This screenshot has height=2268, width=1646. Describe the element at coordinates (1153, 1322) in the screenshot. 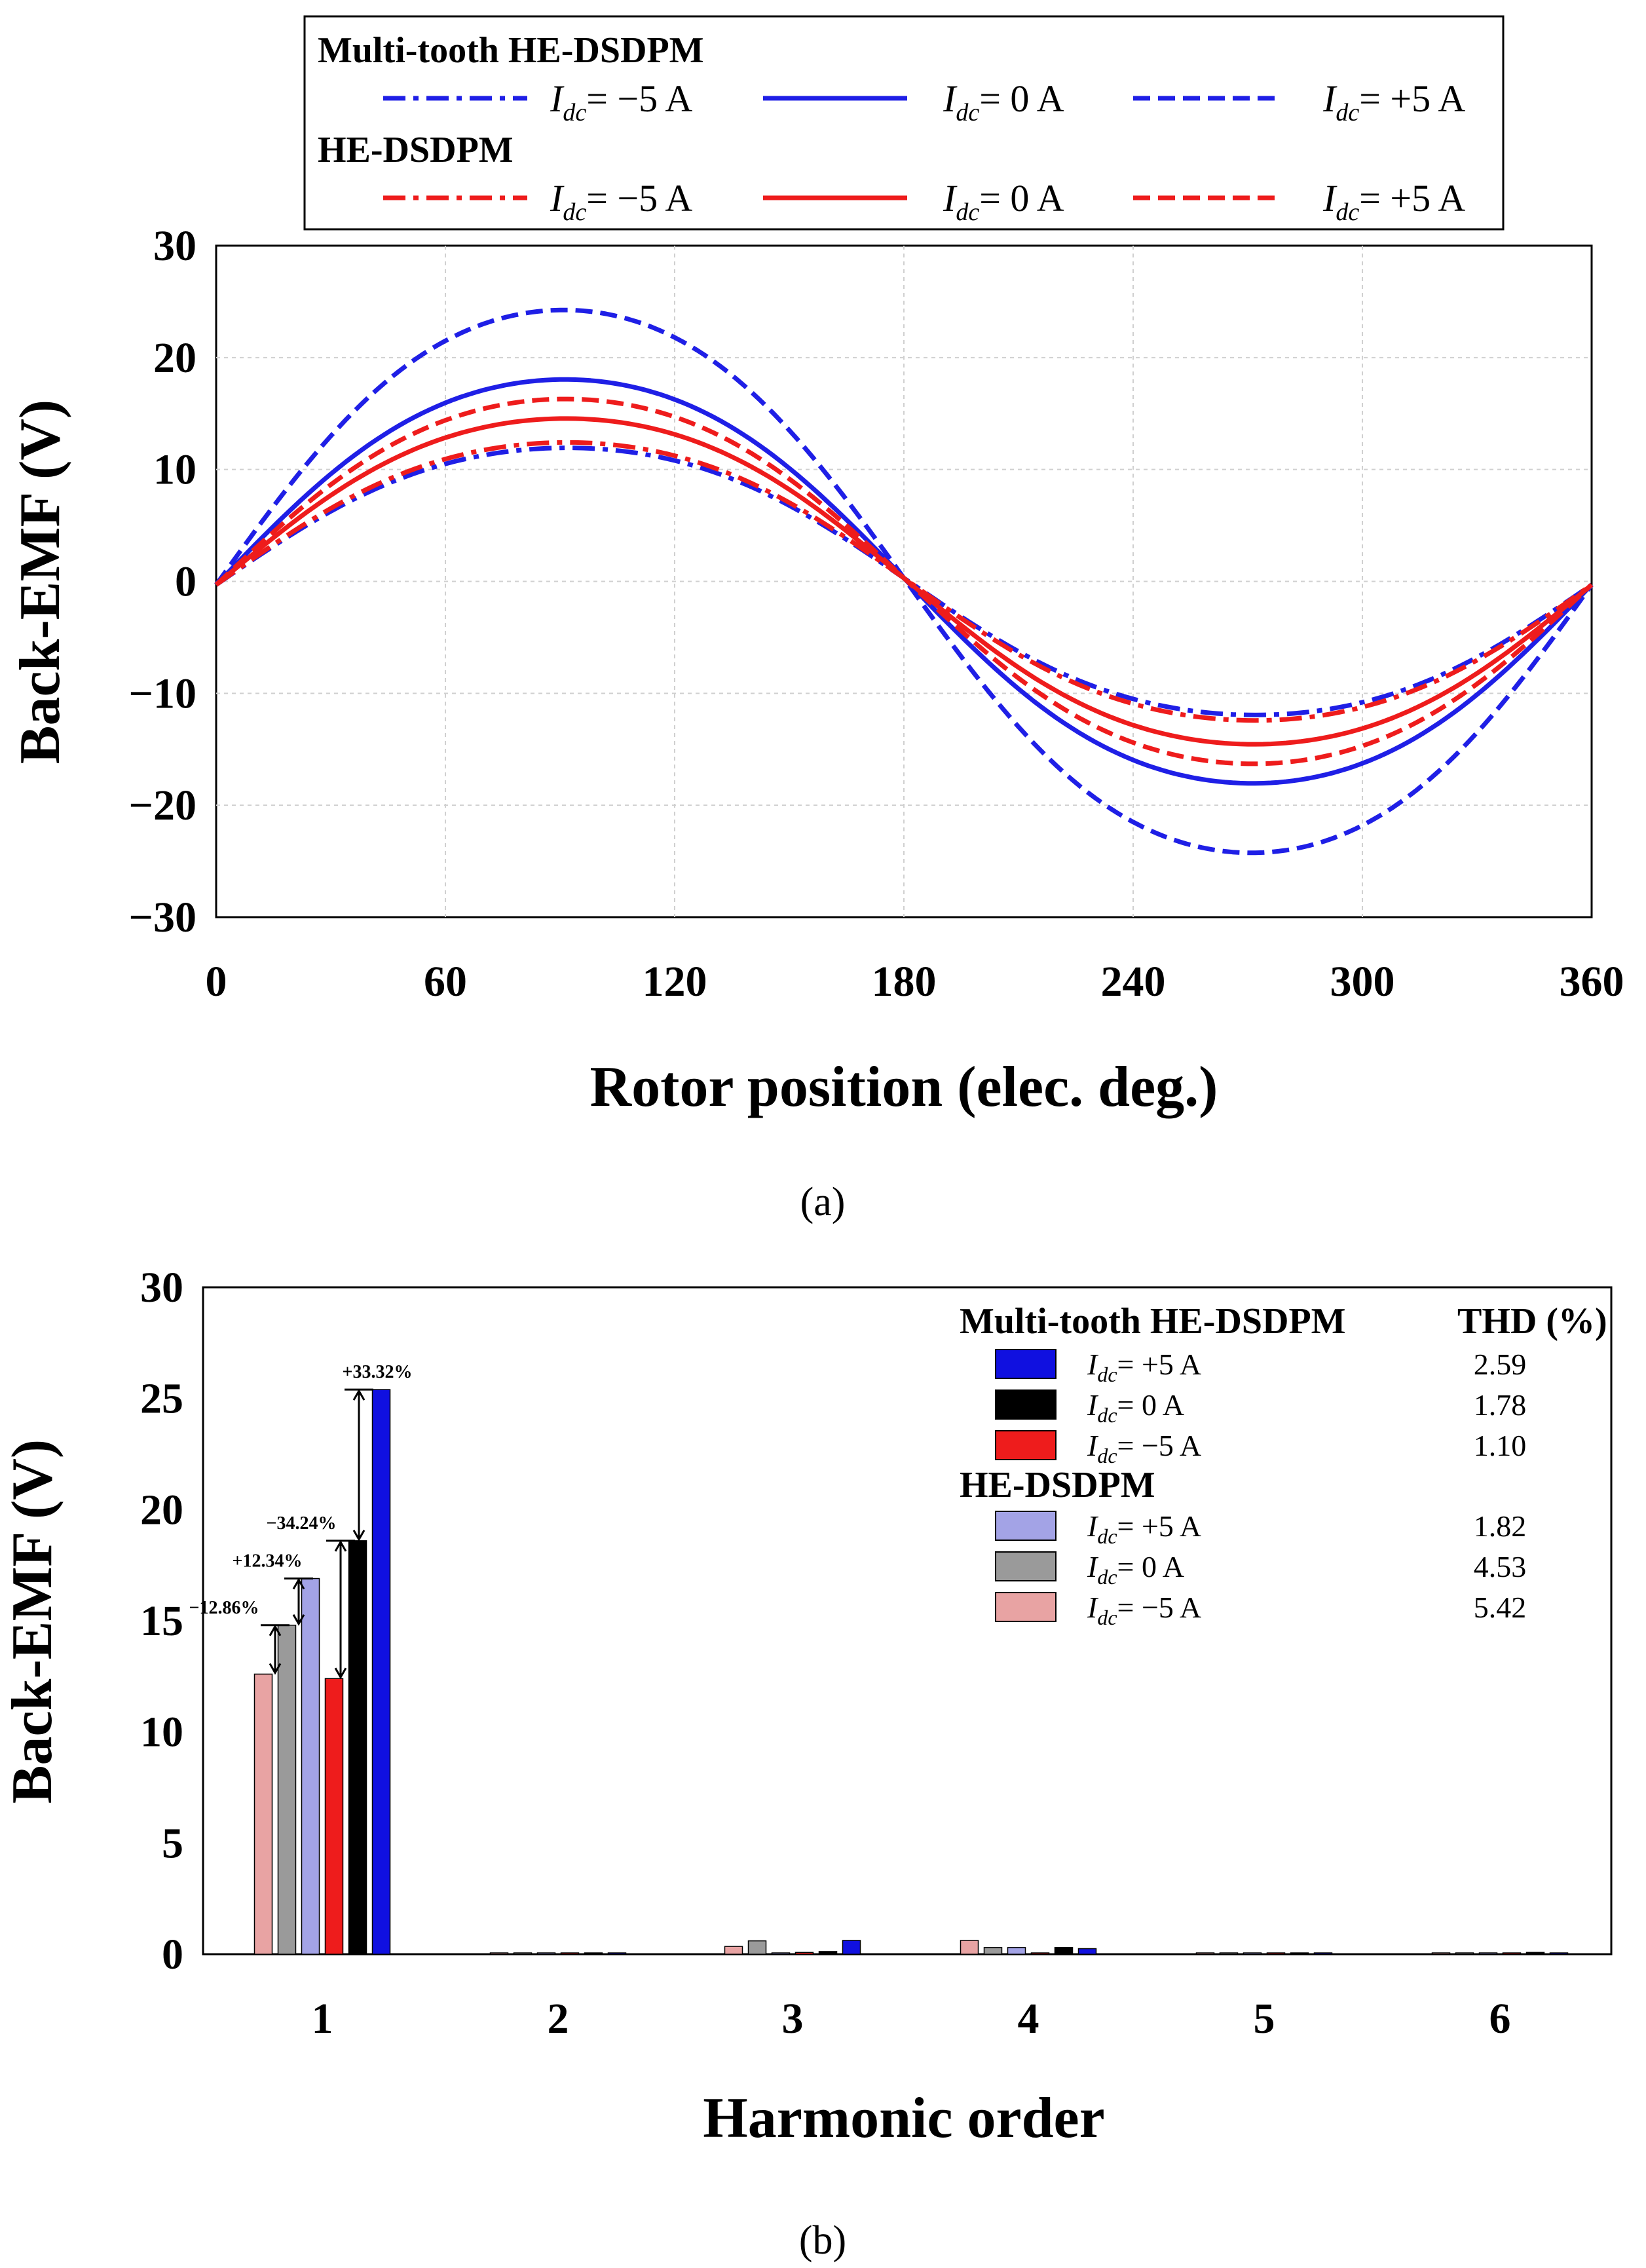

I see `bar-legend-title-multitooth: Multi-tooth HE-DSDPM` at that location.